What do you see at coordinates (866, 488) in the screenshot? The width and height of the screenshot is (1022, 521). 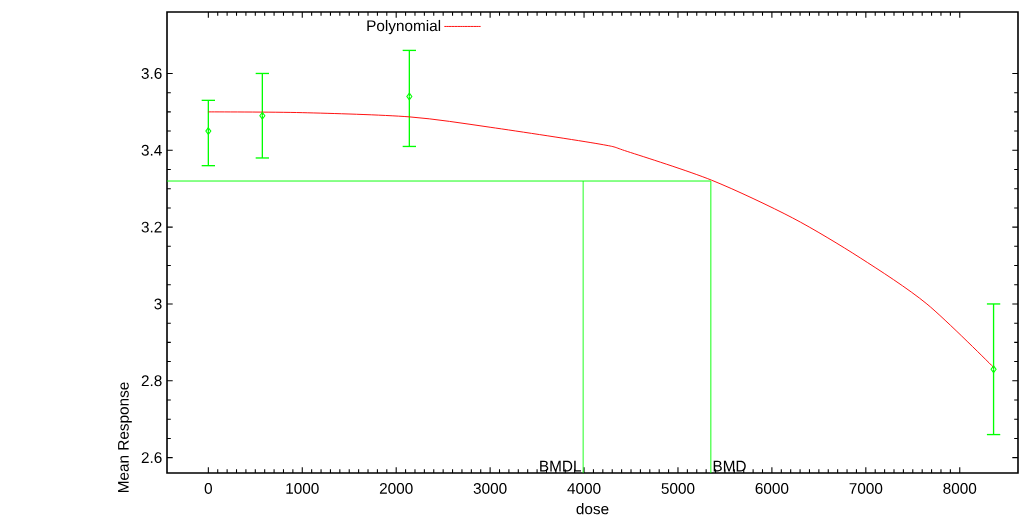 I see `x-tick-label: 7000` at bounding box center [866, 488].